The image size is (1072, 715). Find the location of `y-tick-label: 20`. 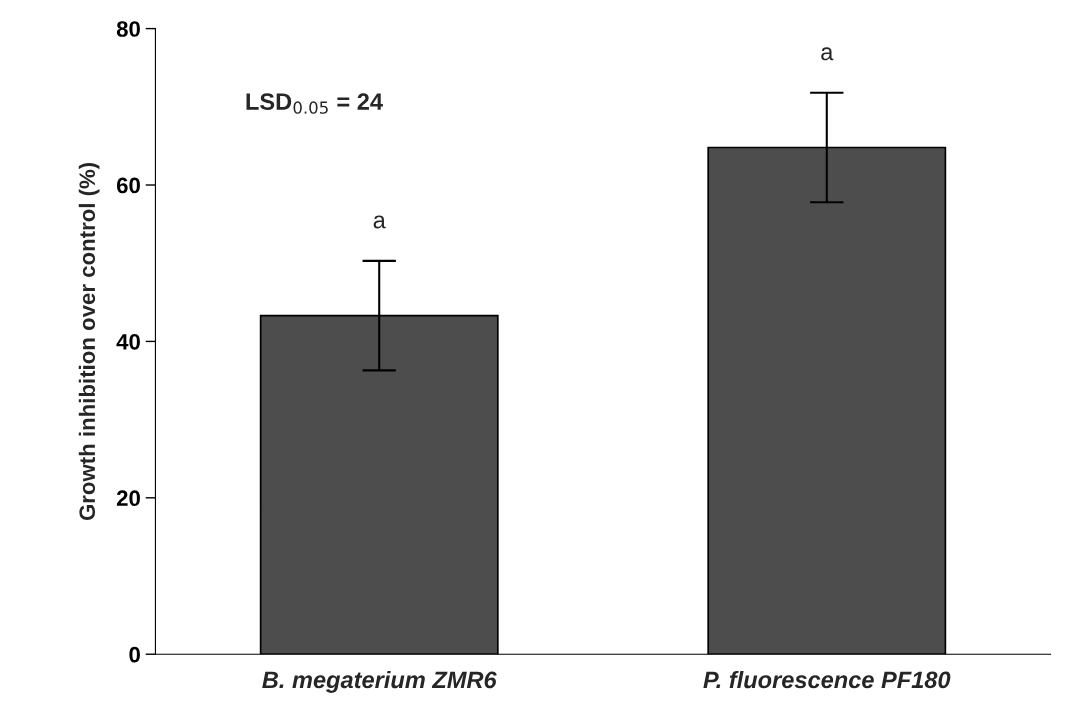

y-tick-label: 20 is located at coordinates (128, 498).